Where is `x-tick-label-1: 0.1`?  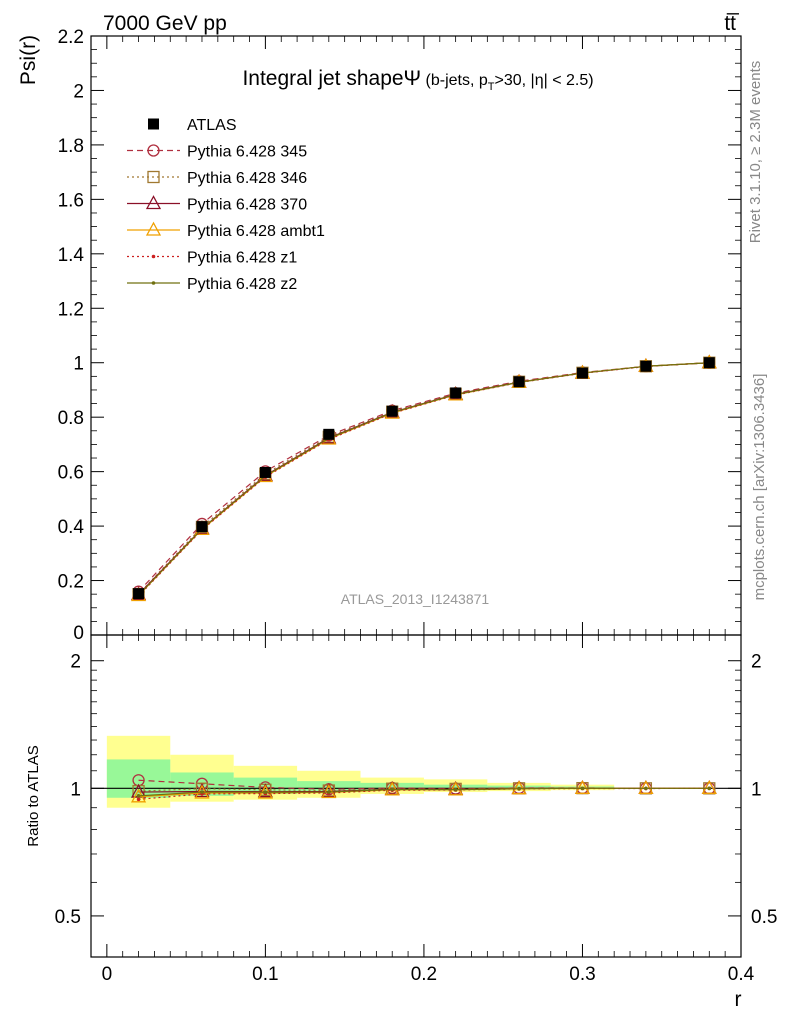 x-tick-label-1: 0.1 is located at coordinates (265, 974).